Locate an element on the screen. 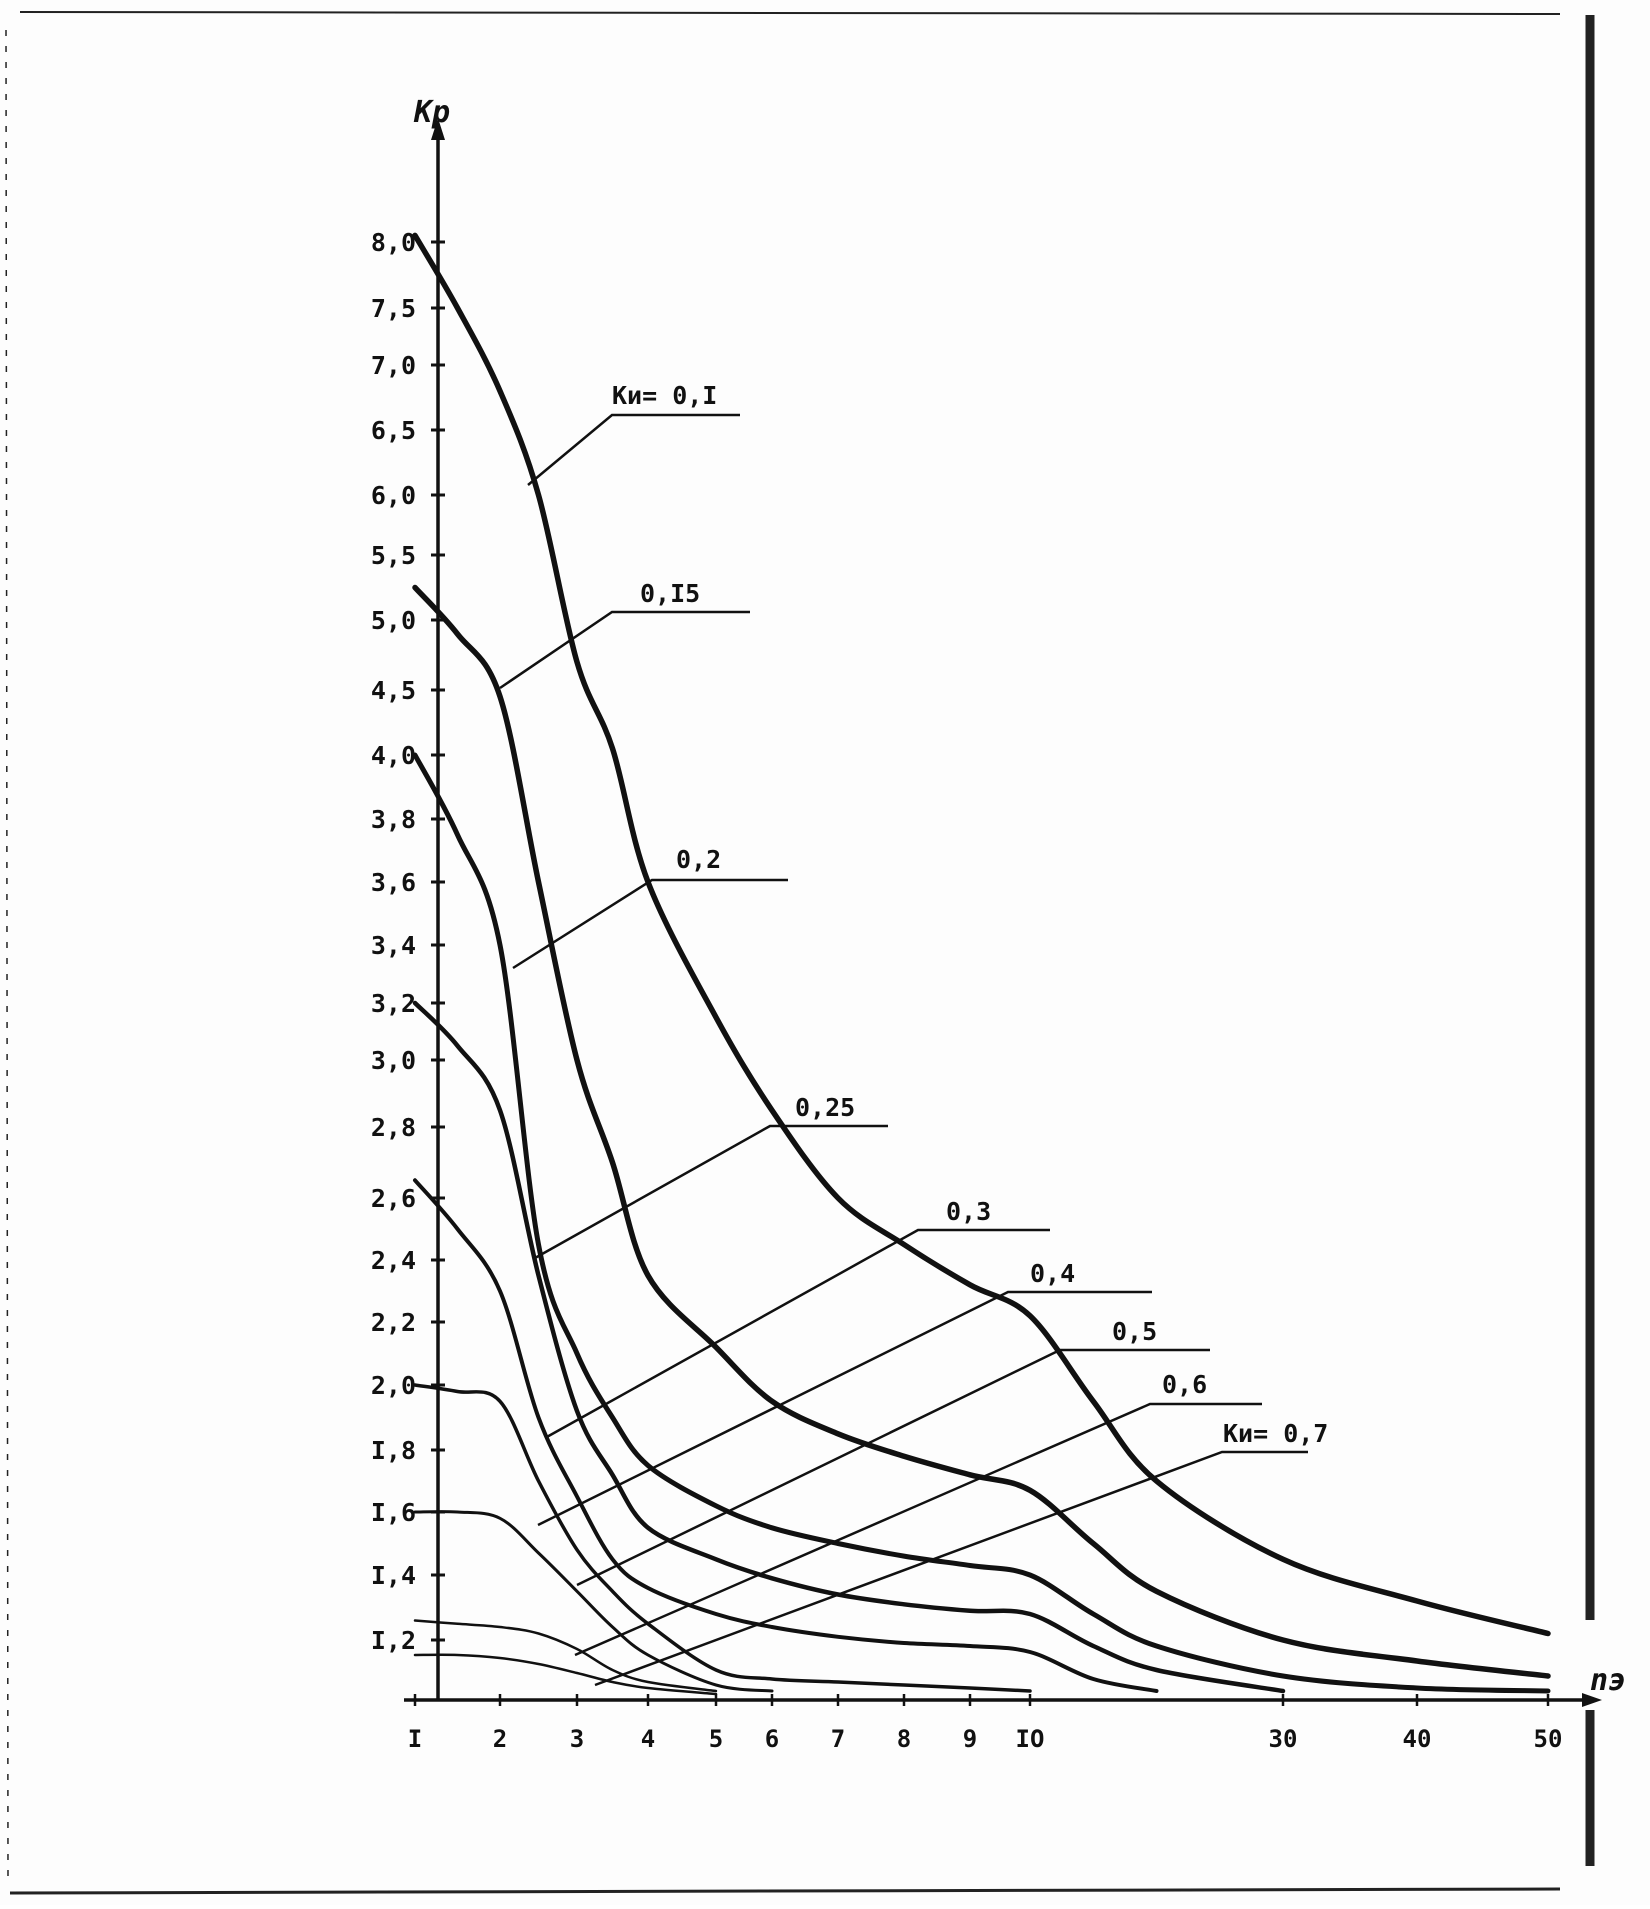 This screenshot has height=1909, width=1650. series-label: 0,3 is located at coordinates (968, 1211).